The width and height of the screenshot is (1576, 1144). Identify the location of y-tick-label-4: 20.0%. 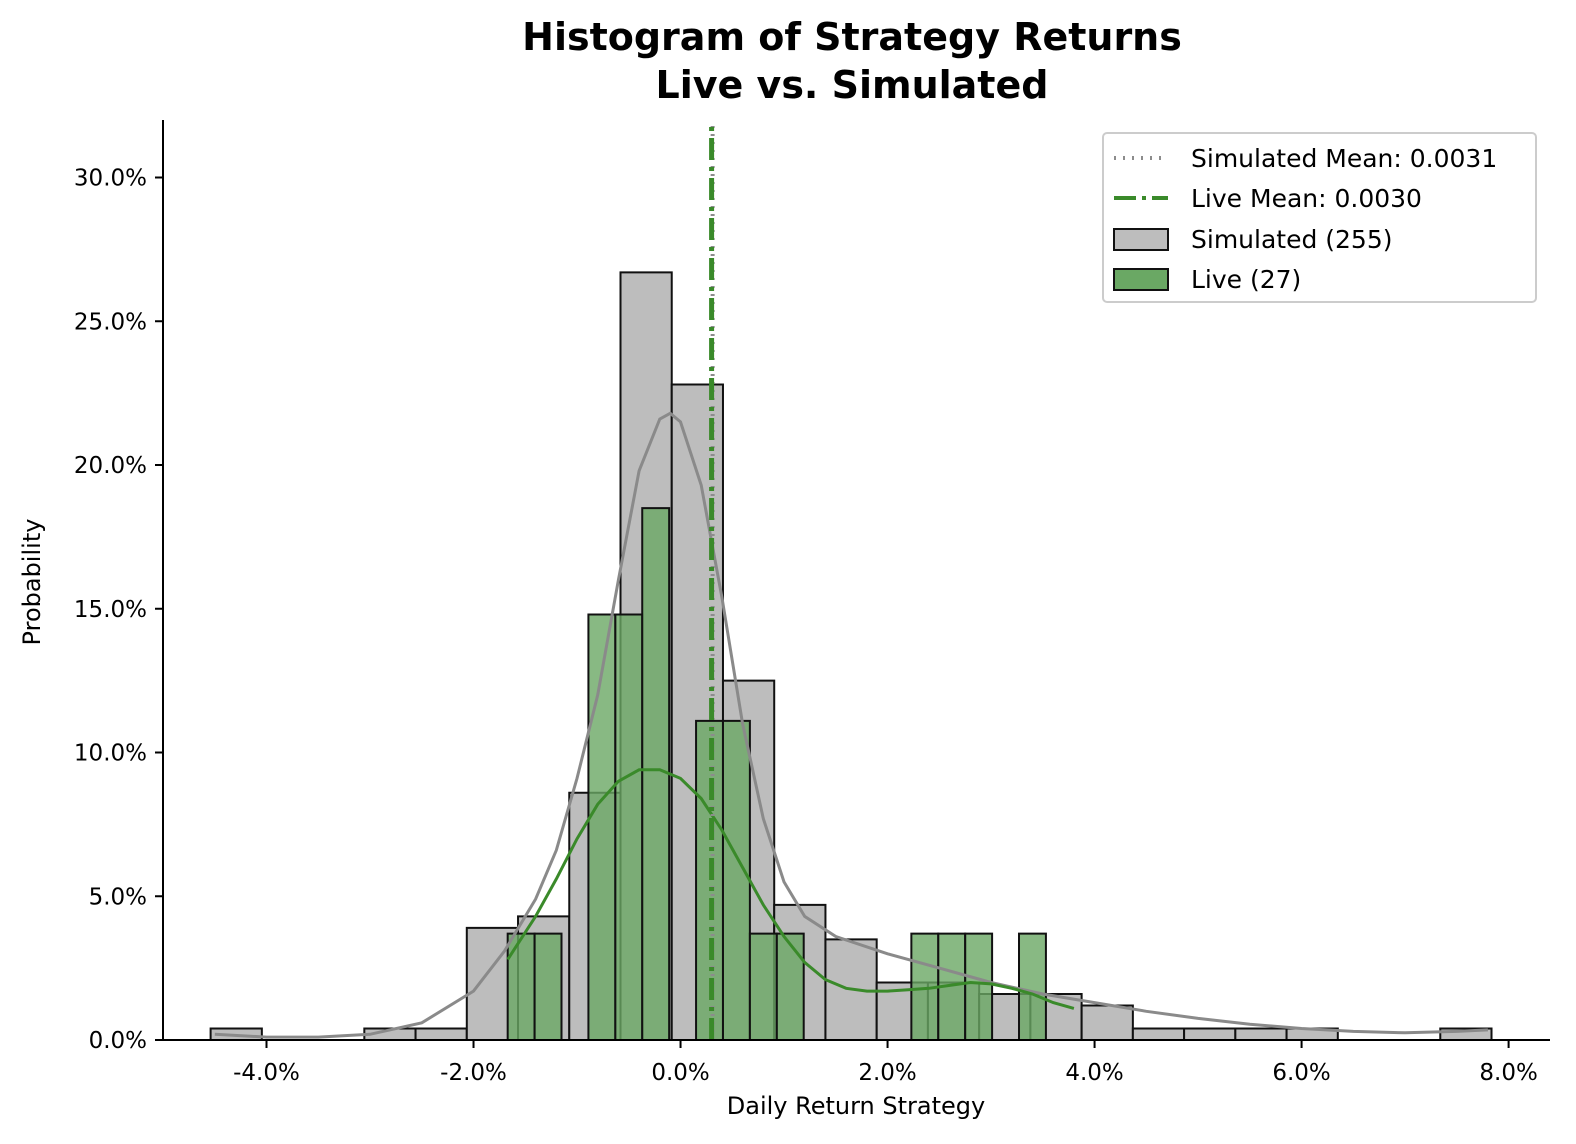
(110, 466).